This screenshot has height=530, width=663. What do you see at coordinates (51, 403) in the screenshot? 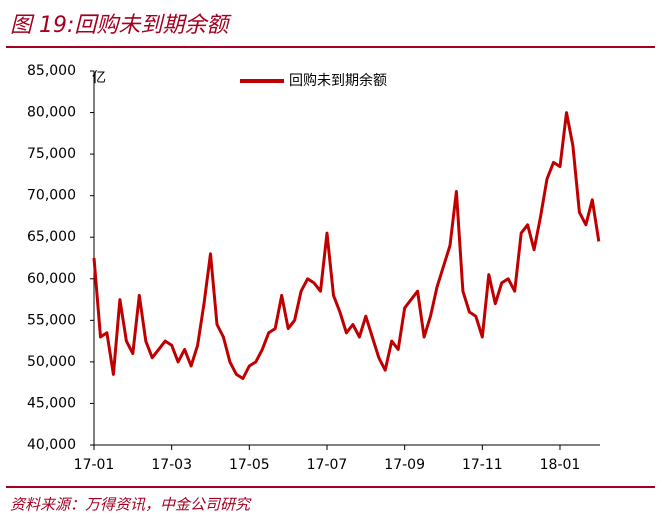
I see `y-tick-label: 45,000` at bounding box center [51, 403].